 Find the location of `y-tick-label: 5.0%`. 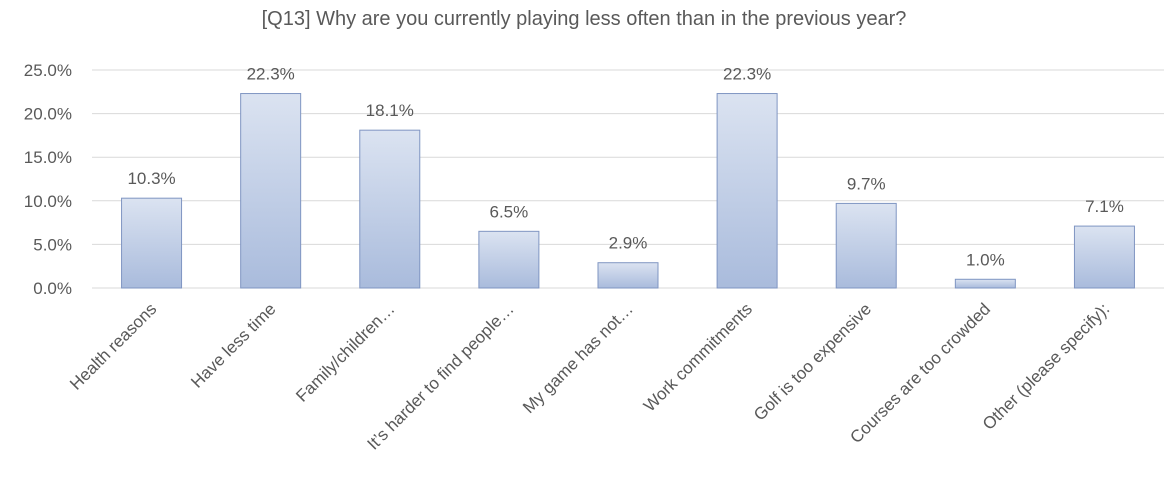

y-tick-label: 5.0% is located at coordinates (52, 244).